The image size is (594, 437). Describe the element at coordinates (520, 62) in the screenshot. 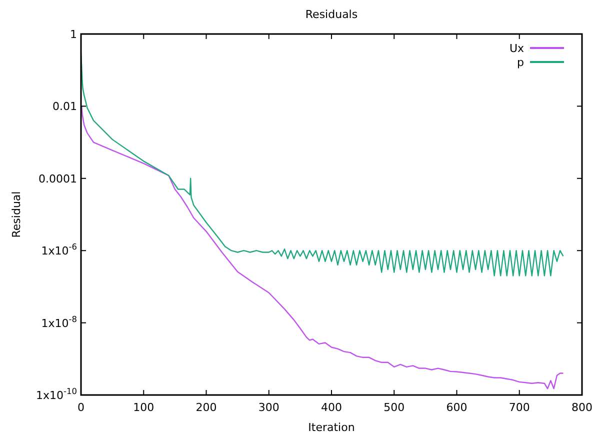

I see `legend-label: p` at that location.